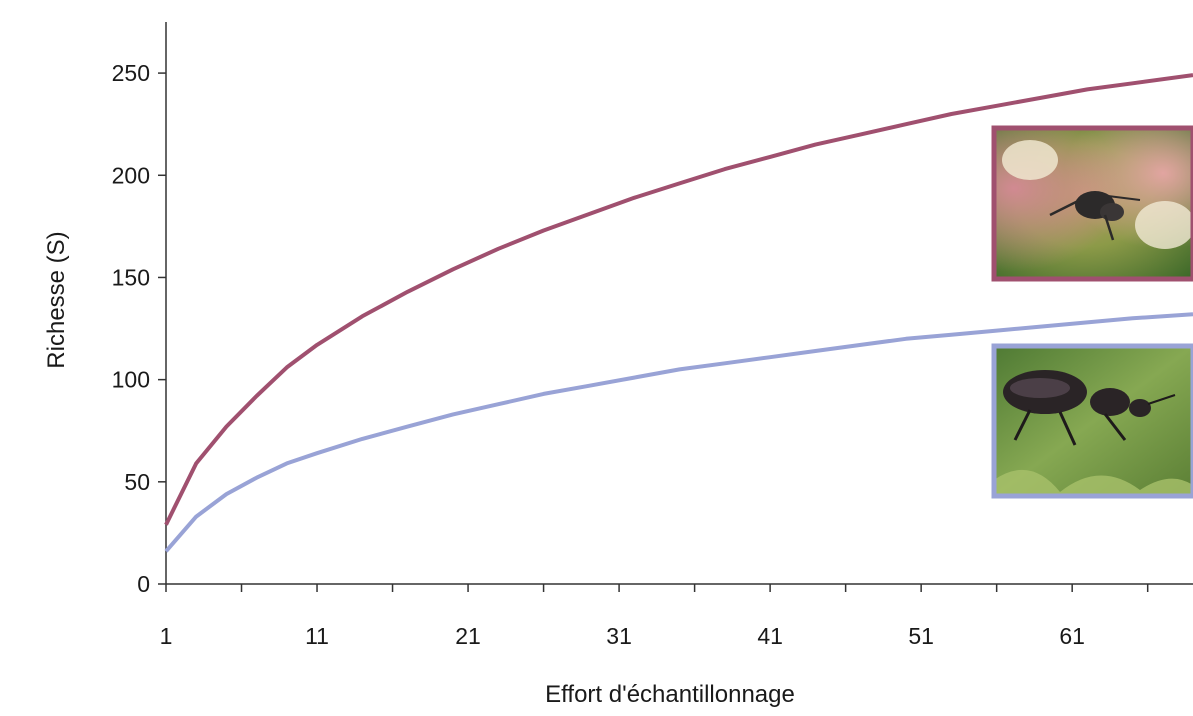 The width and height of the screenshot is (1193, 716). What do you see at coordinates (131, 277) in the screenshot?
I see `y-tick-label: 150` at bounding box center [131, 277].